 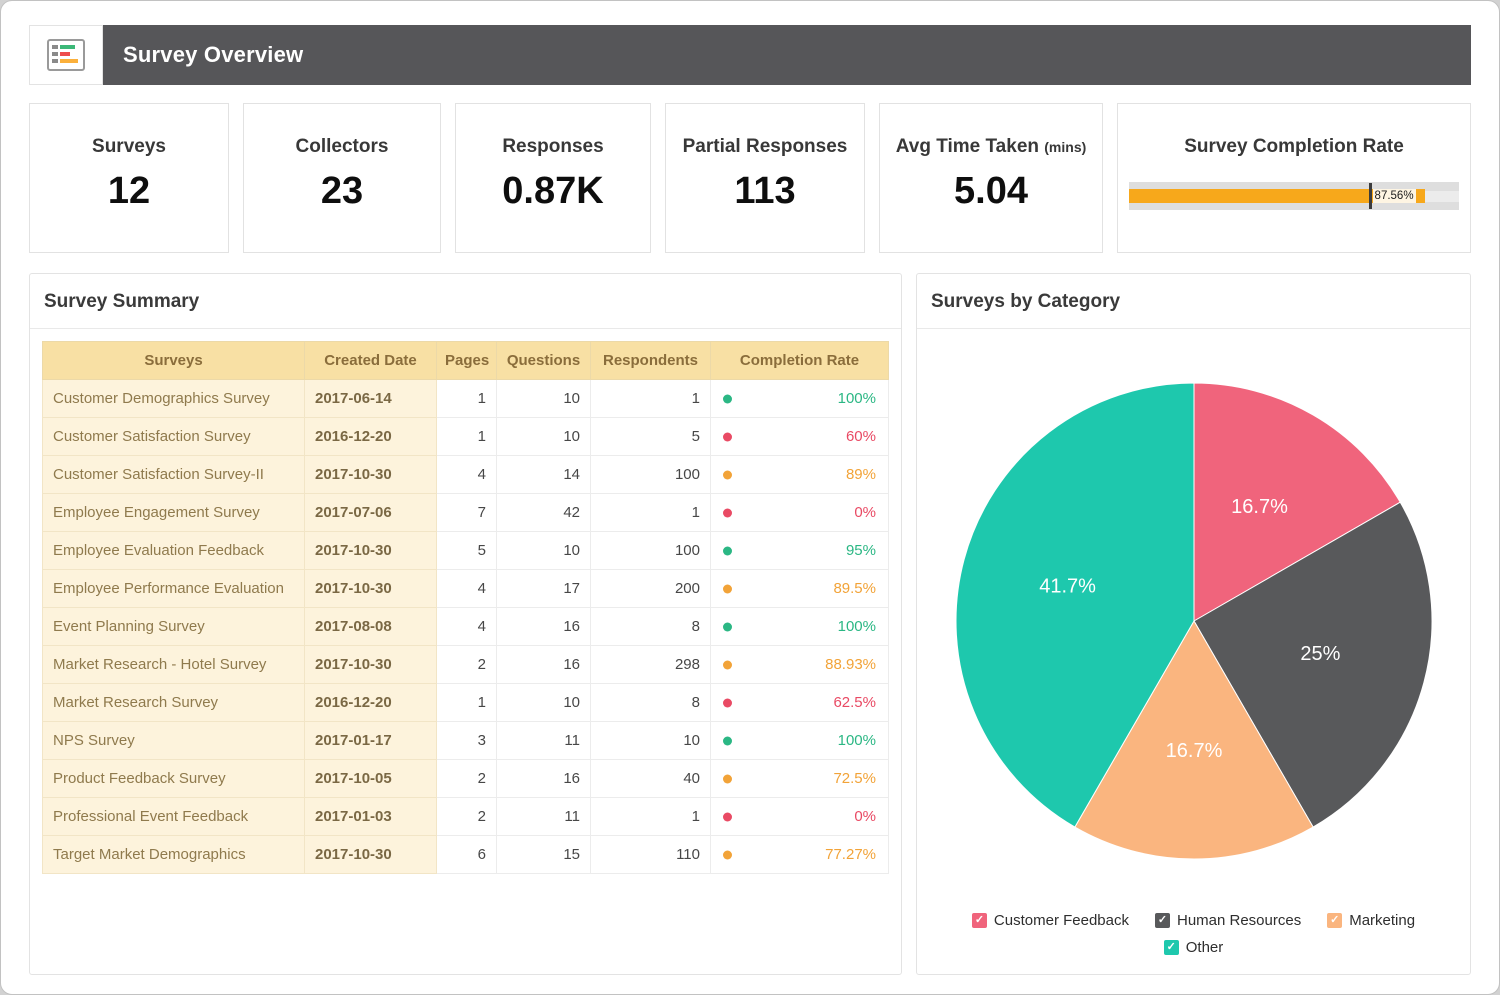 What do you see at coordinates (129, 191) in the screenshot?
I see `kpi-value: 12` at bounding box center [129, 191].